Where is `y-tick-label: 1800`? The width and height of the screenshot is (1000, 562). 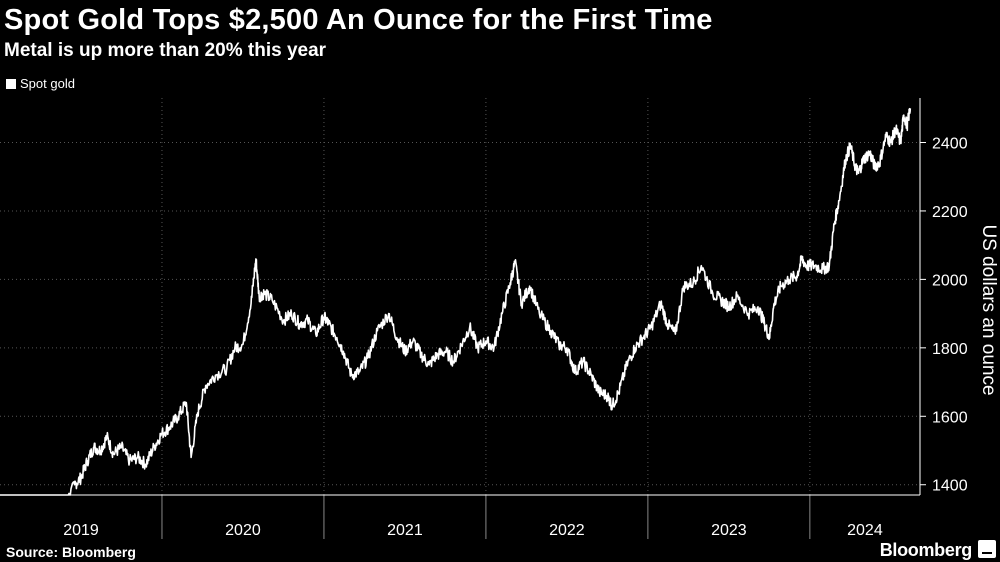 y-tick-label: 1800 is located at coordinates (950, 349).